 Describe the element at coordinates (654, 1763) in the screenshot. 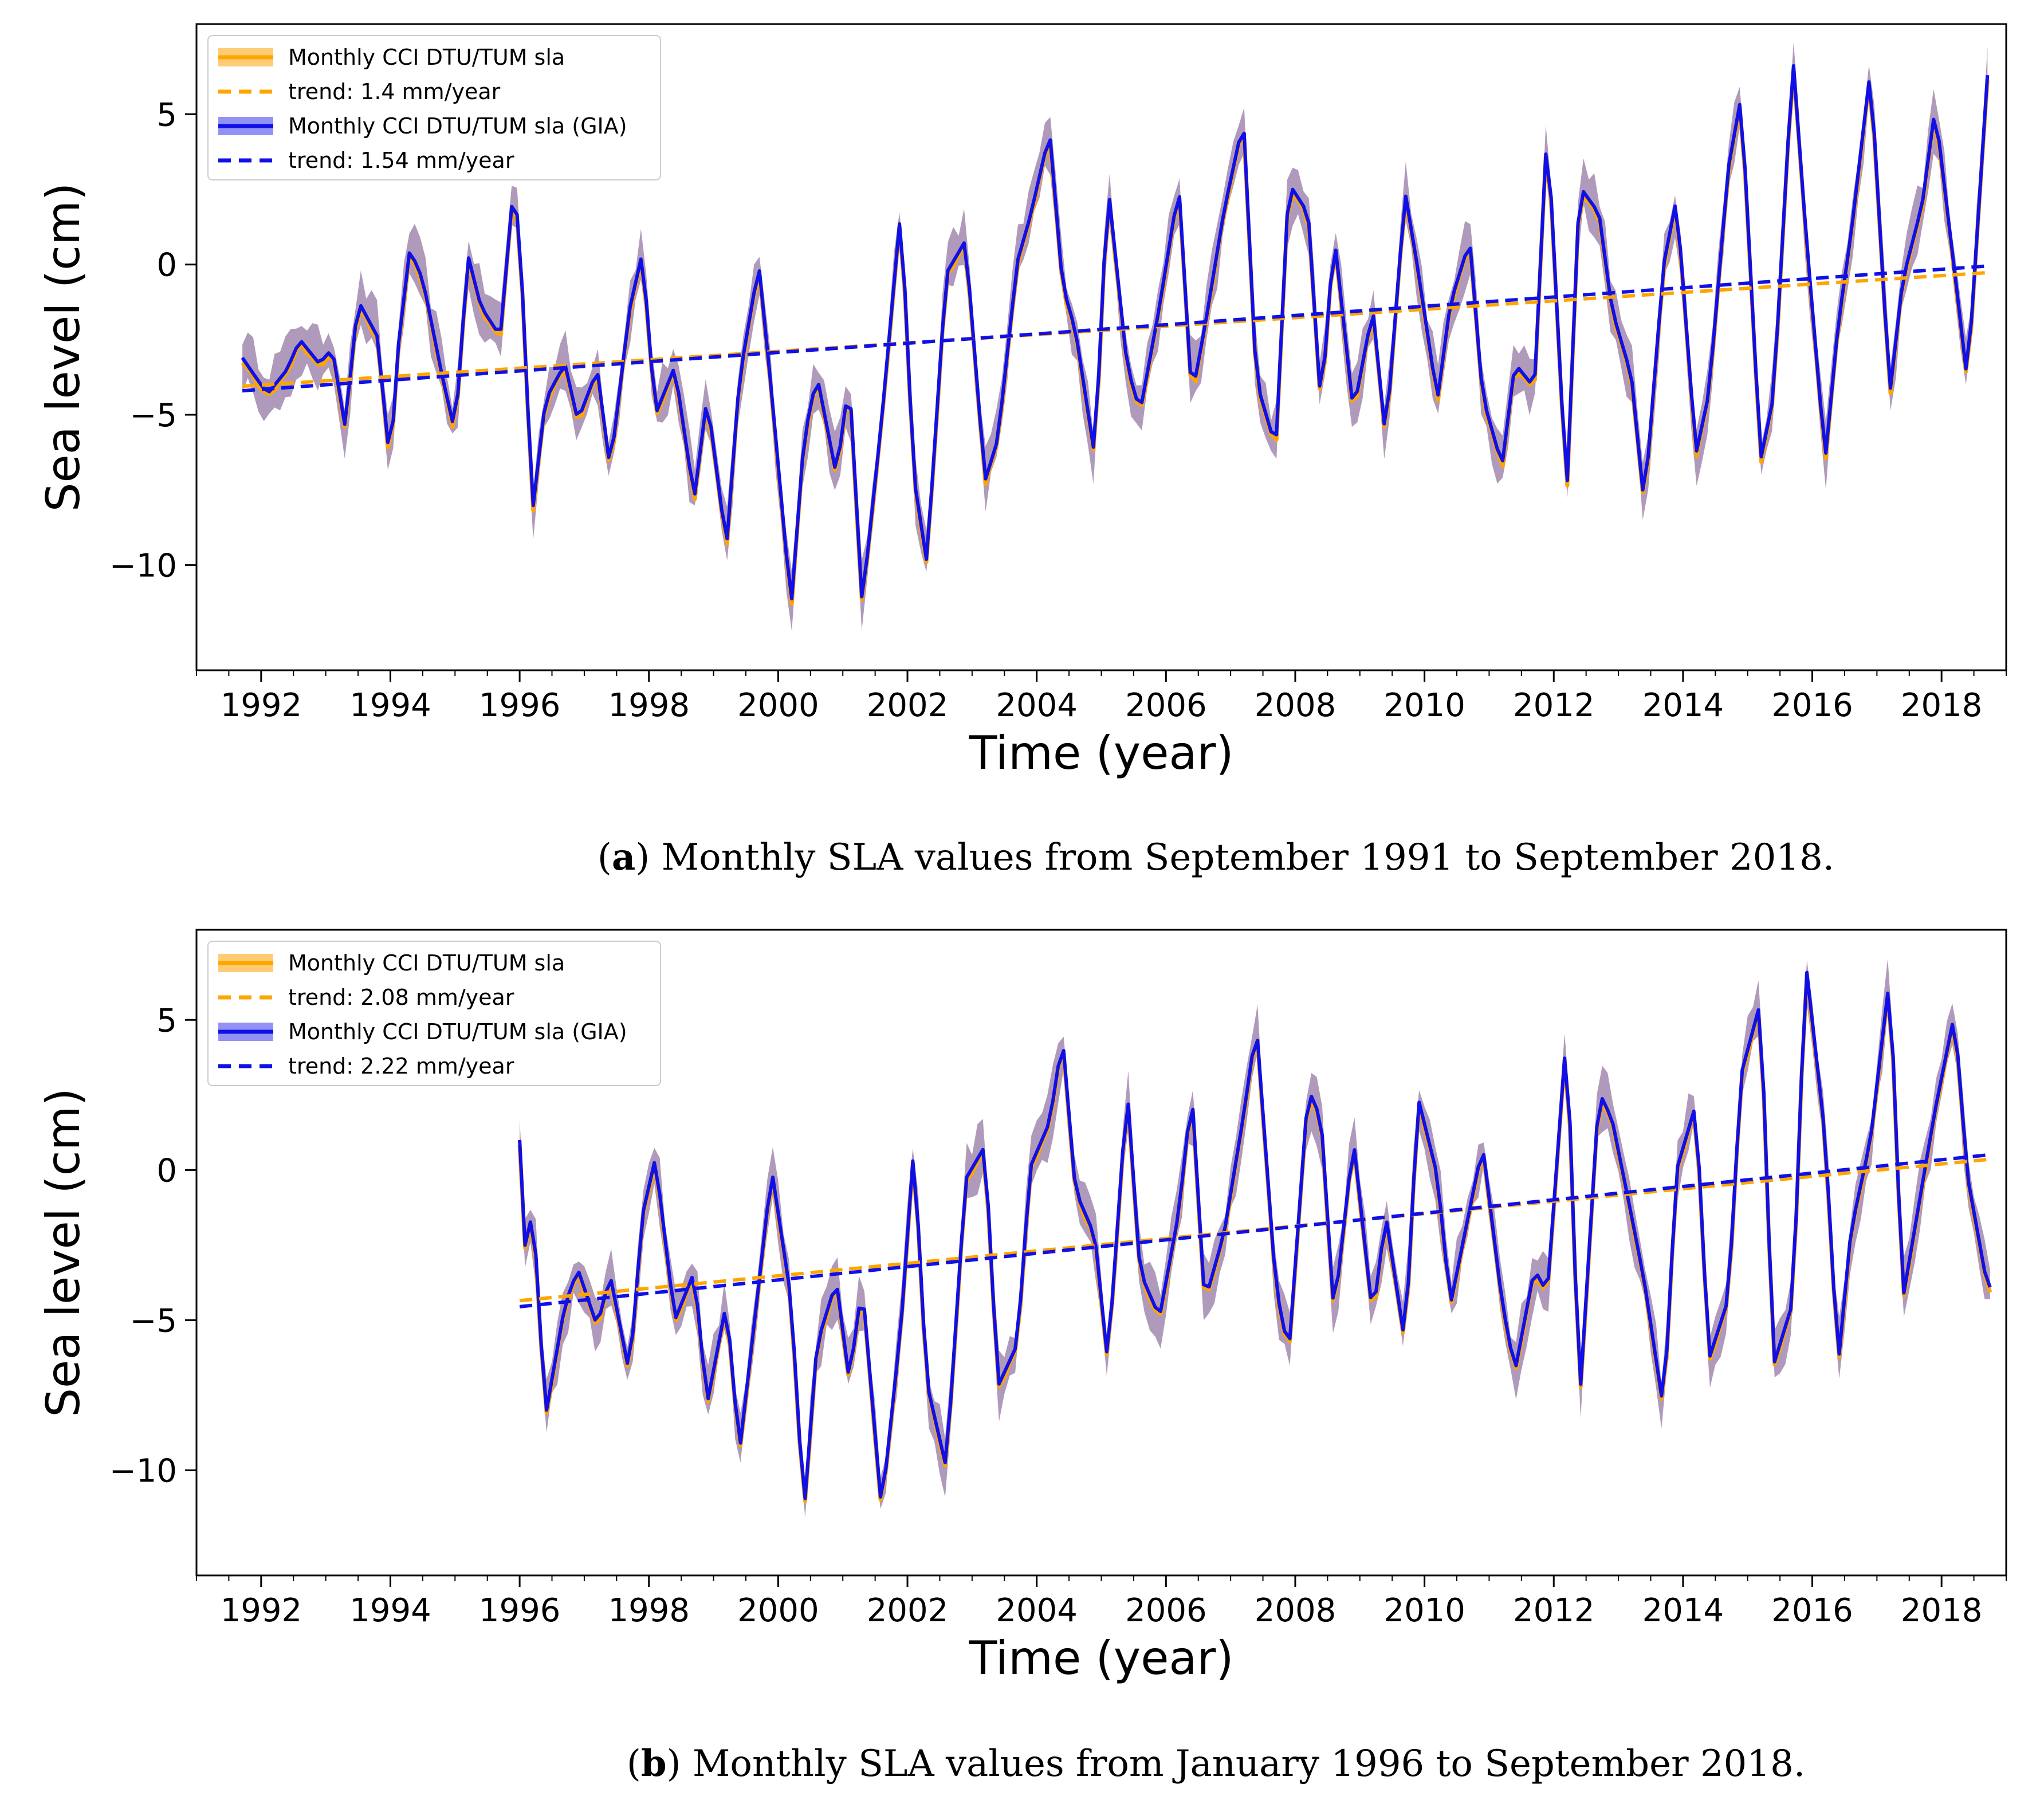

I see `caption-label: b` at that location.